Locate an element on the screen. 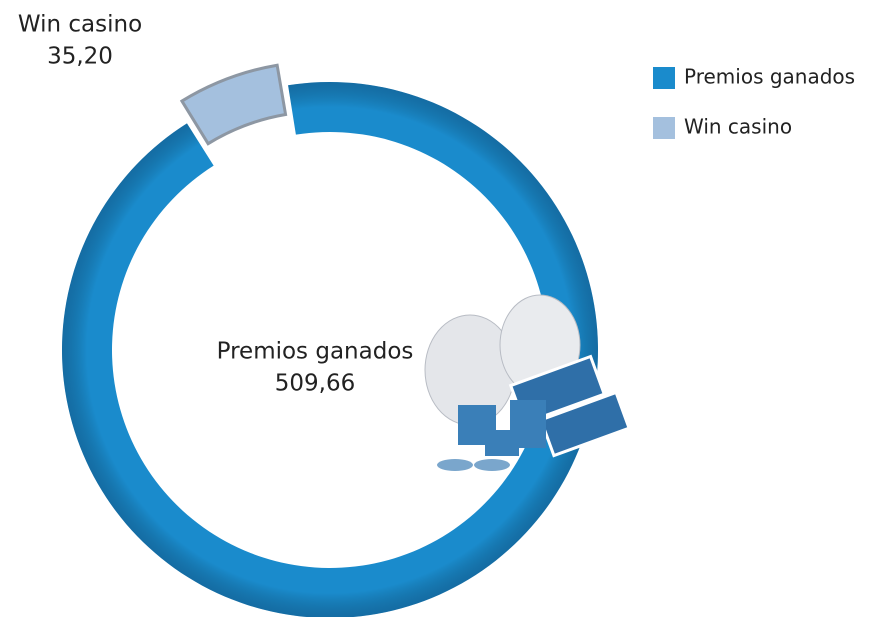 This screenshot has height=617, width=895. legend: Premios ganados Win casino is located at coordinates (754, 102).